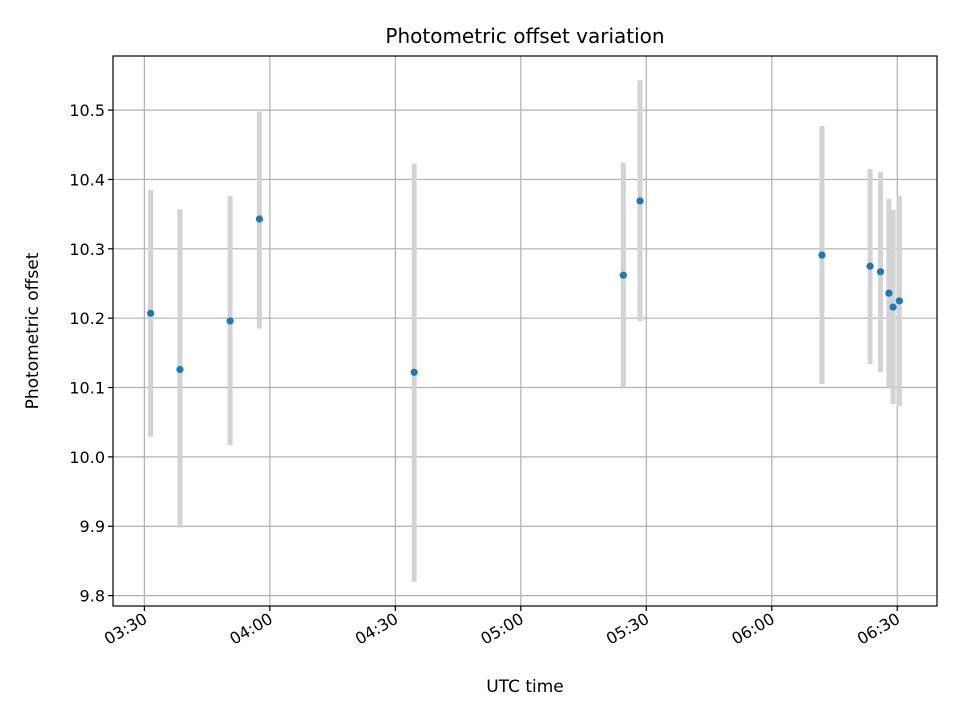 This screenshot has width=960, height=720. I want to click on y-tick-label: 10.0, so click(87, 457).